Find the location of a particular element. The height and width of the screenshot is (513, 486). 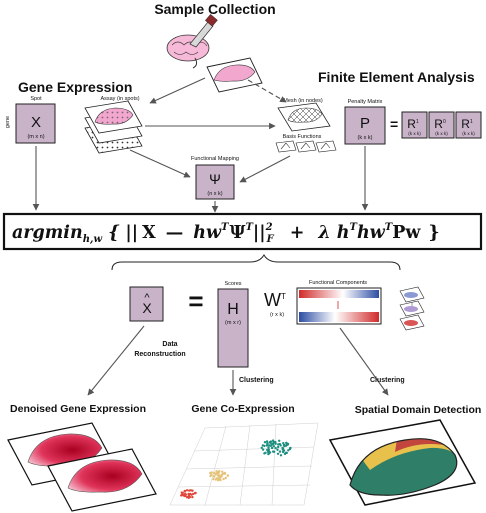

spatial-domain-map is located at coordinates (402, 462).